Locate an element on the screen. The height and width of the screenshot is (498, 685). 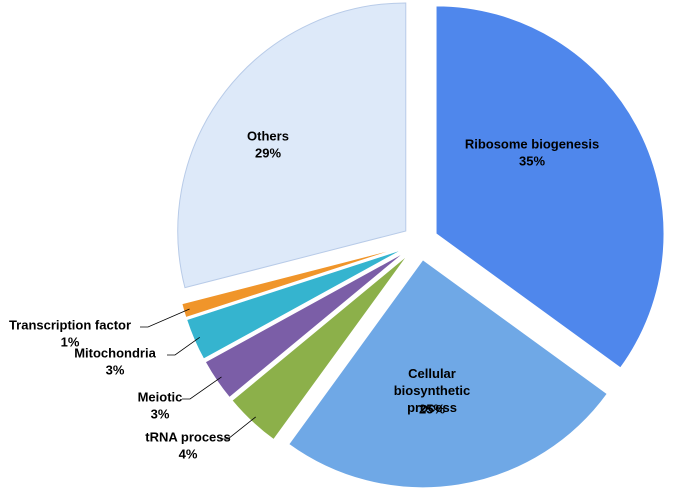
slice-label: Cellular biosynthetic process is located at coordinates (432, 390).